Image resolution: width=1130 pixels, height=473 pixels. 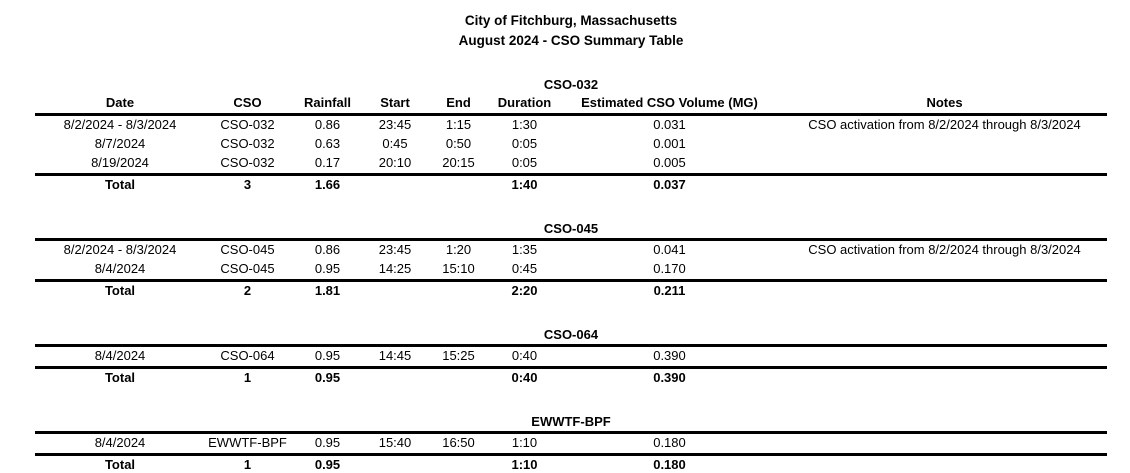 I want to click on table-cell: 15:40, so click(x=395, y=443).